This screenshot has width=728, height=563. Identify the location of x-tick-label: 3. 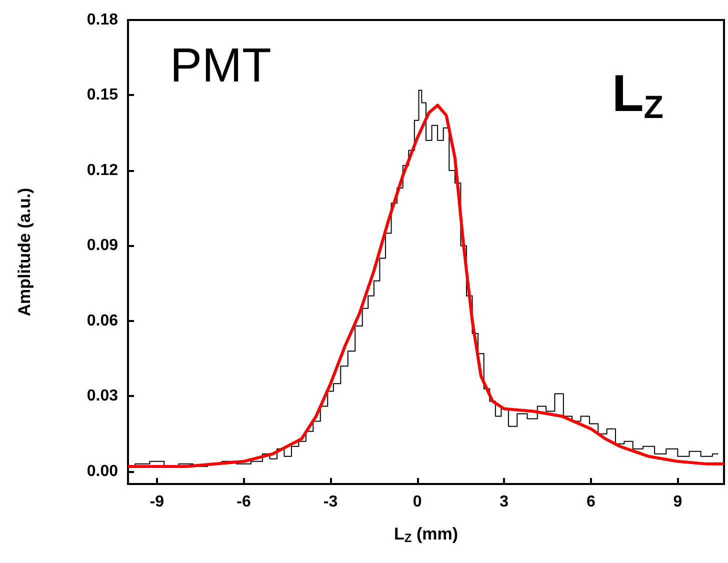
(504, 502).